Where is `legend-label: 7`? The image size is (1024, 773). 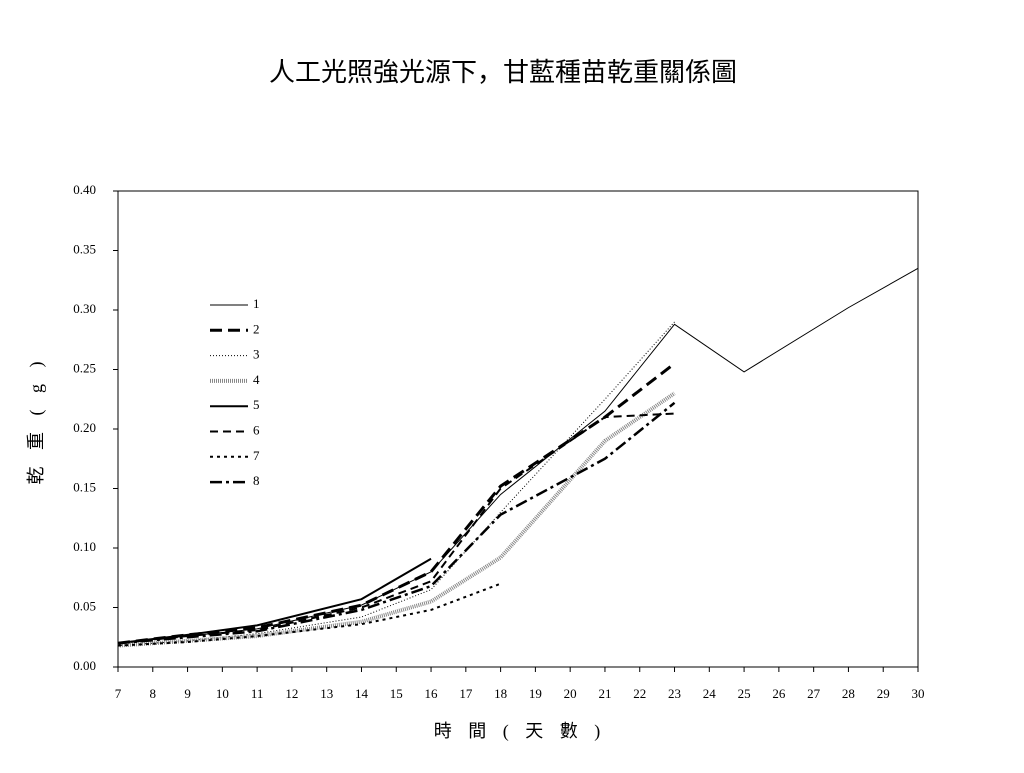 legend-label: 7 is located at coordinates (256, 455).